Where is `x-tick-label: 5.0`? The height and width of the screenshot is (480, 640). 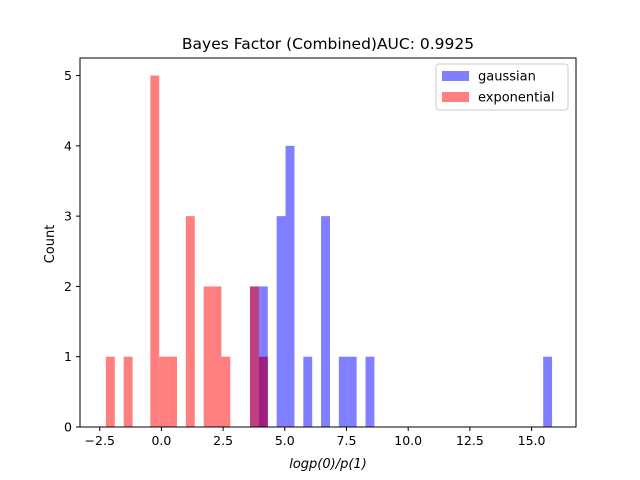 x-tick-label: 5.0 is located at coordinates (285, 440).